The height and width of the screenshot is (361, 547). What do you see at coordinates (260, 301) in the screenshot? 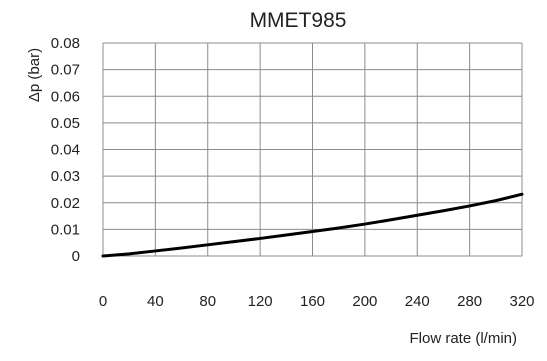
I see `x-tick-label: 120` at bounding box center [260, 301].